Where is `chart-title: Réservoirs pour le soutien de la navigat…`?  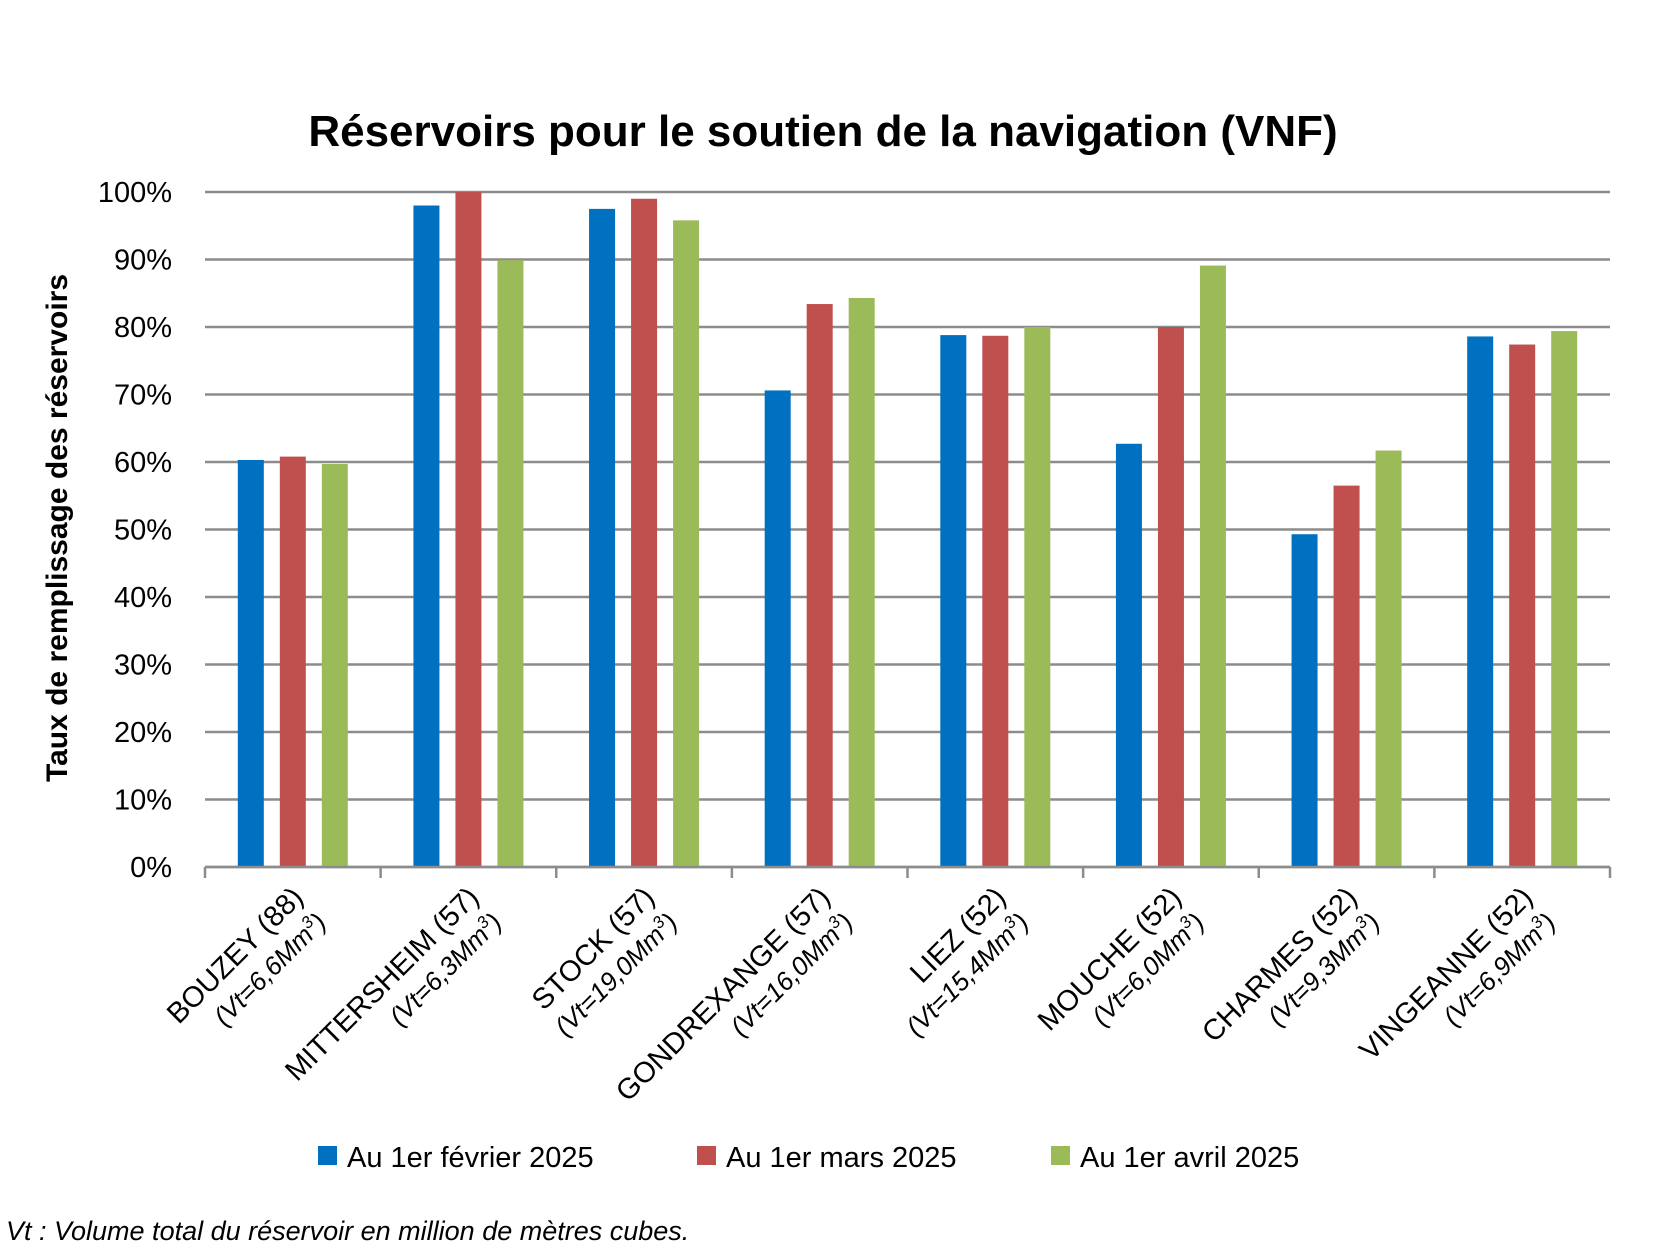 chart-title: Réservoirs pour le soutien de la navigat… is located at coordinates (822, 131).